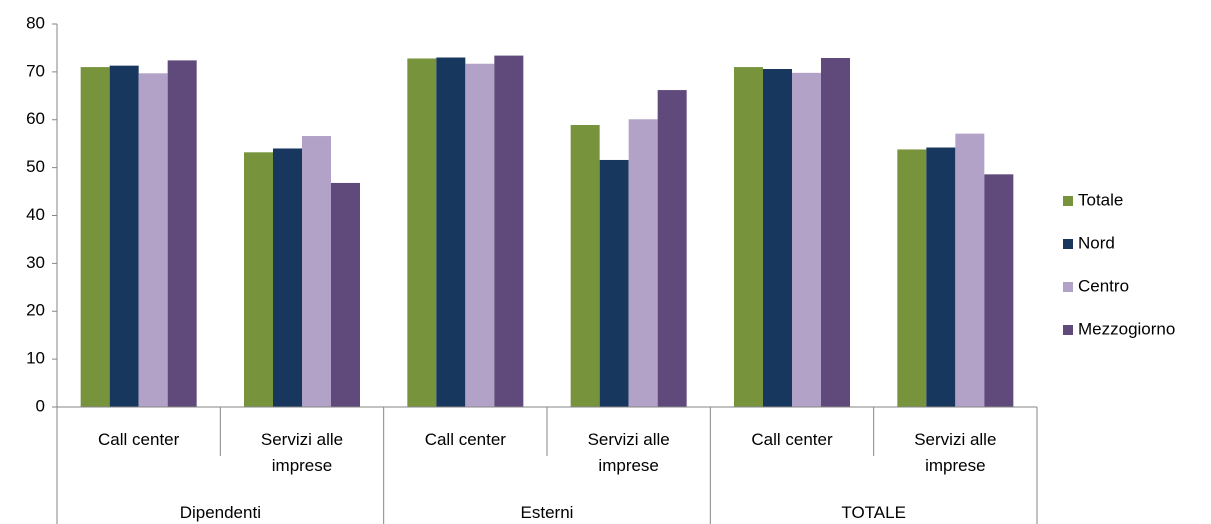 This screenshot has height=524, width=1211. What do you see at coordinates (35, 214) in the screenshot?
I see `y-tick-label: 40` at bounding box center [35, 214].